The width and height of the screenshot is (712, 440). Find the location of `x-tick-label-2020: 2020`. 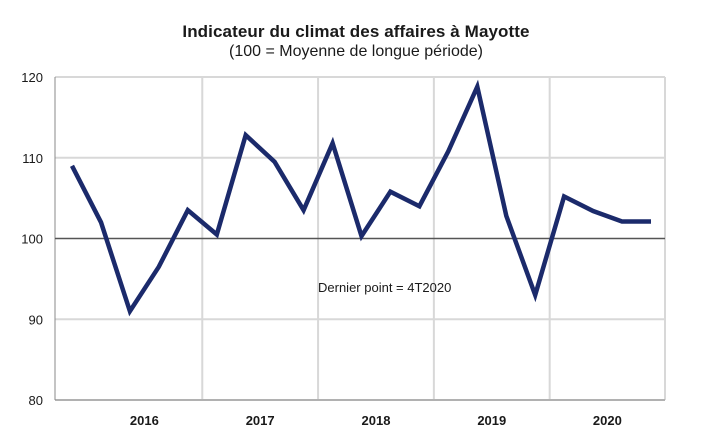

x-tick-label-2020: 2020 is located at coordinates (607, 420).